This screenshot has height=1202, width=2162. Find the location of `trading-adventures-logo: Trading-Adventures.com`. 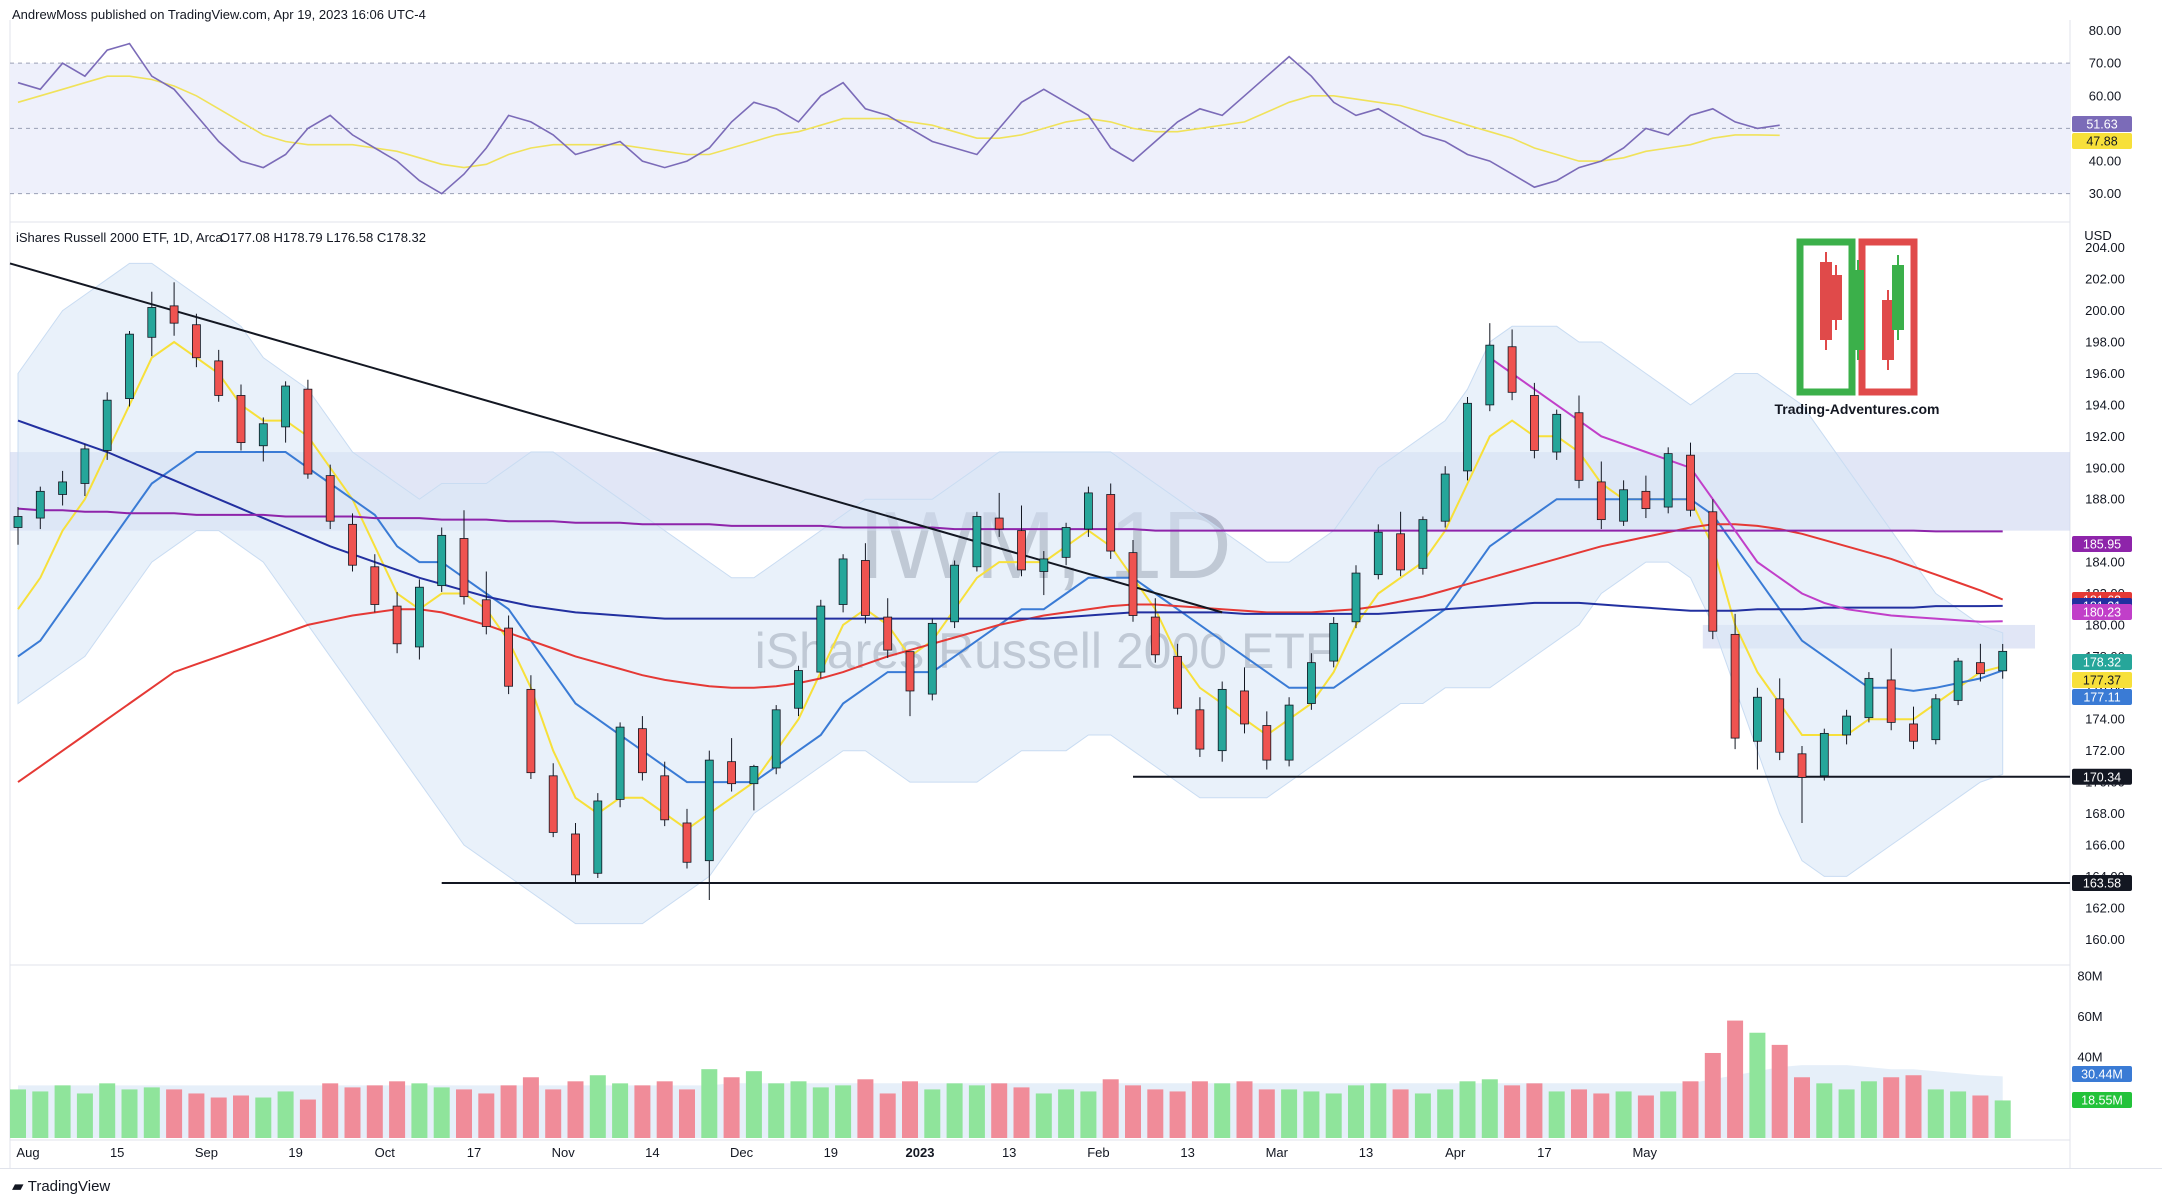

trading-adventures-logo: Trading-Adventures.com is located at coordinates (1857, 327).